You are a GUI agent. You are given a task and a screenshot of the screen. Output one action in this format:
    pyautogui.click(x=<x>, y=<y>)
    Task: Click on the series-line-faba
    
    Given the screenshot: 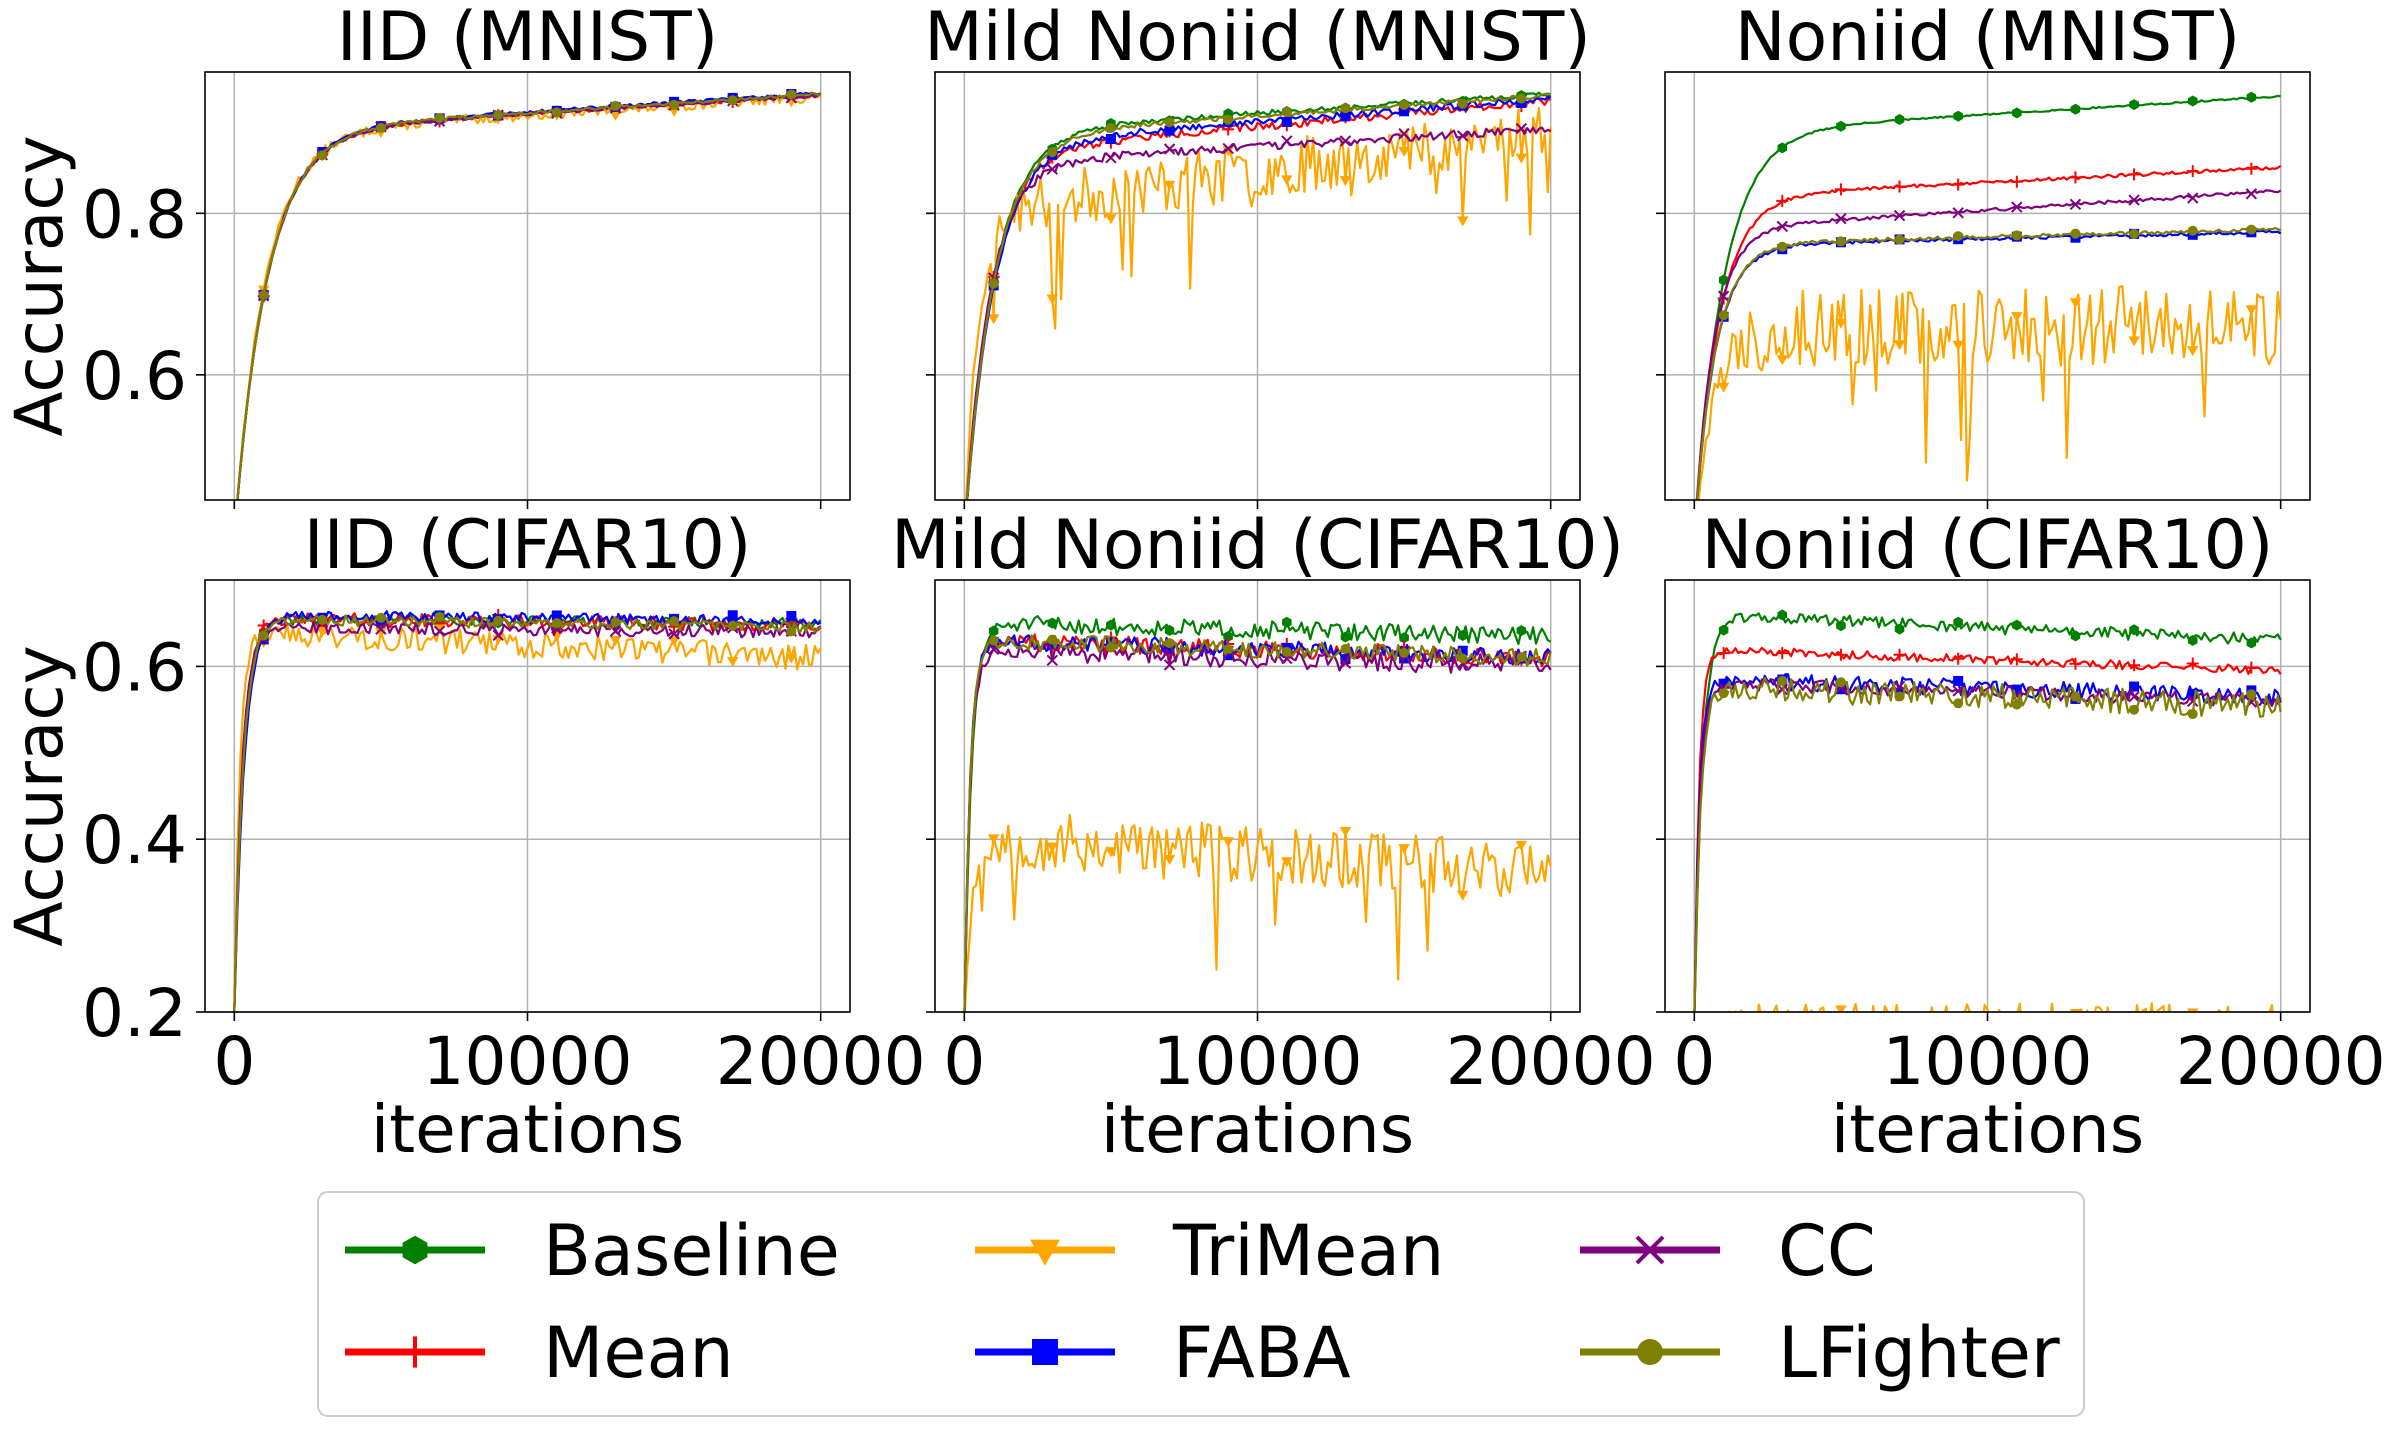 What is the action you would take?
    pyautogui.click(x=1258, y=298)
    